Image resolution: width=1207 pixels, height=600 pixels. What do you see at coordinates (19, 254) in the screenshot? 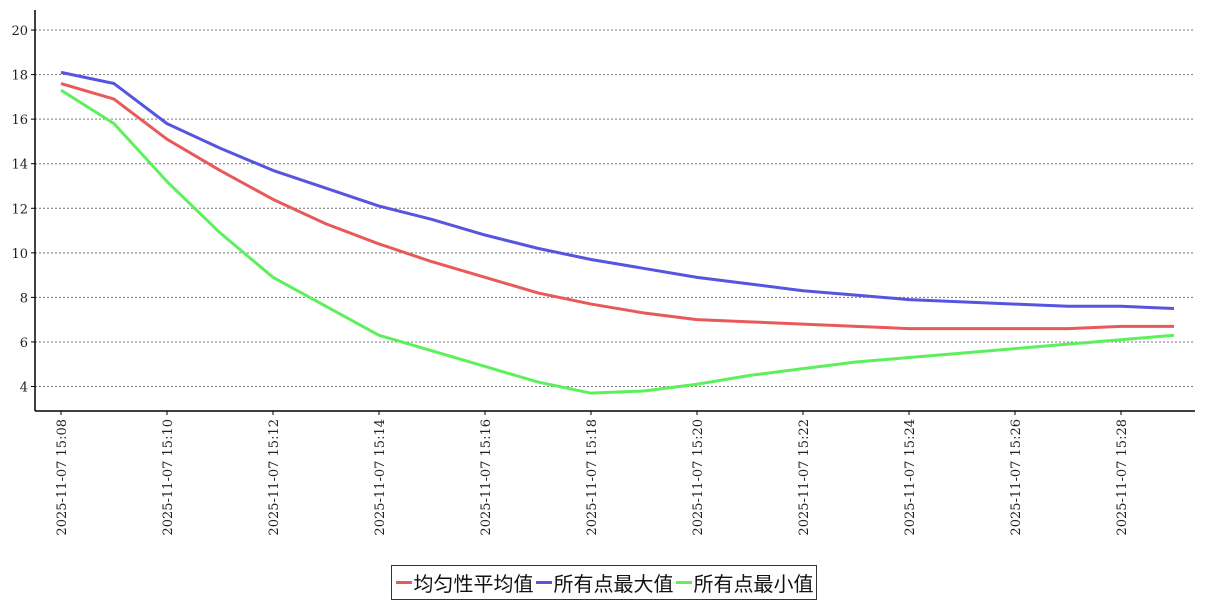
I see `y-tick-label: 10` at bounding box center [19, 254].